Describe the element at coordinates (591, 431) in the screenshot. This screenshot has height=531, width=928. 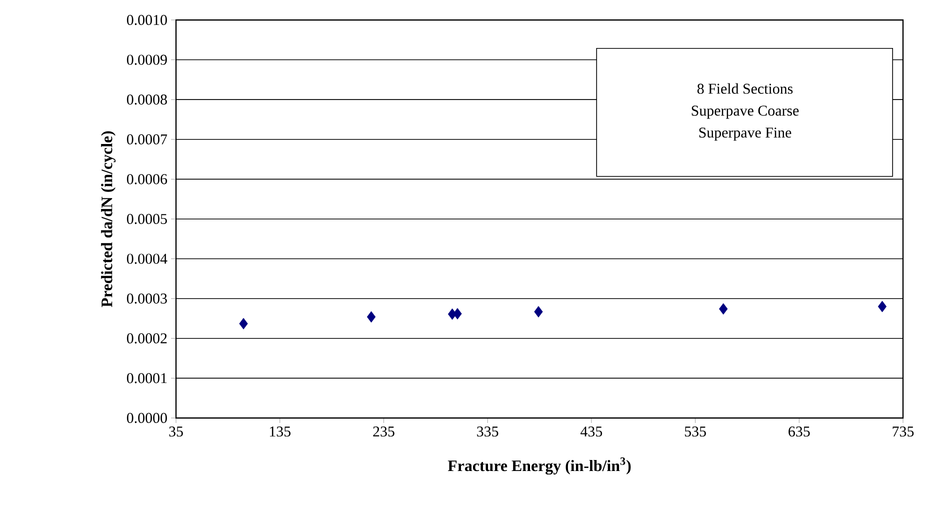
I see `x-tick-label: 435` at that location.